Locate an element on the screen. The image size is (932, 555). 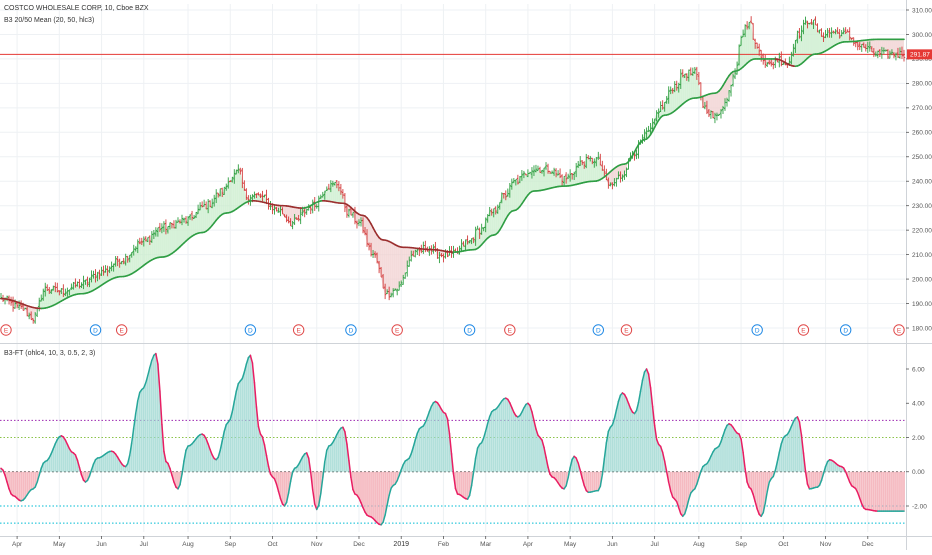
oscillator-line-segment is located at coordinates (171, 471).